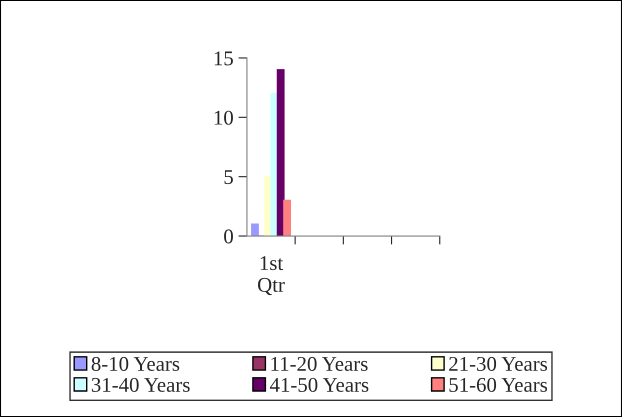 The width and height of the screenshot is (622, 417). I want to click on y-tick-label: 0, so click(228, 236).